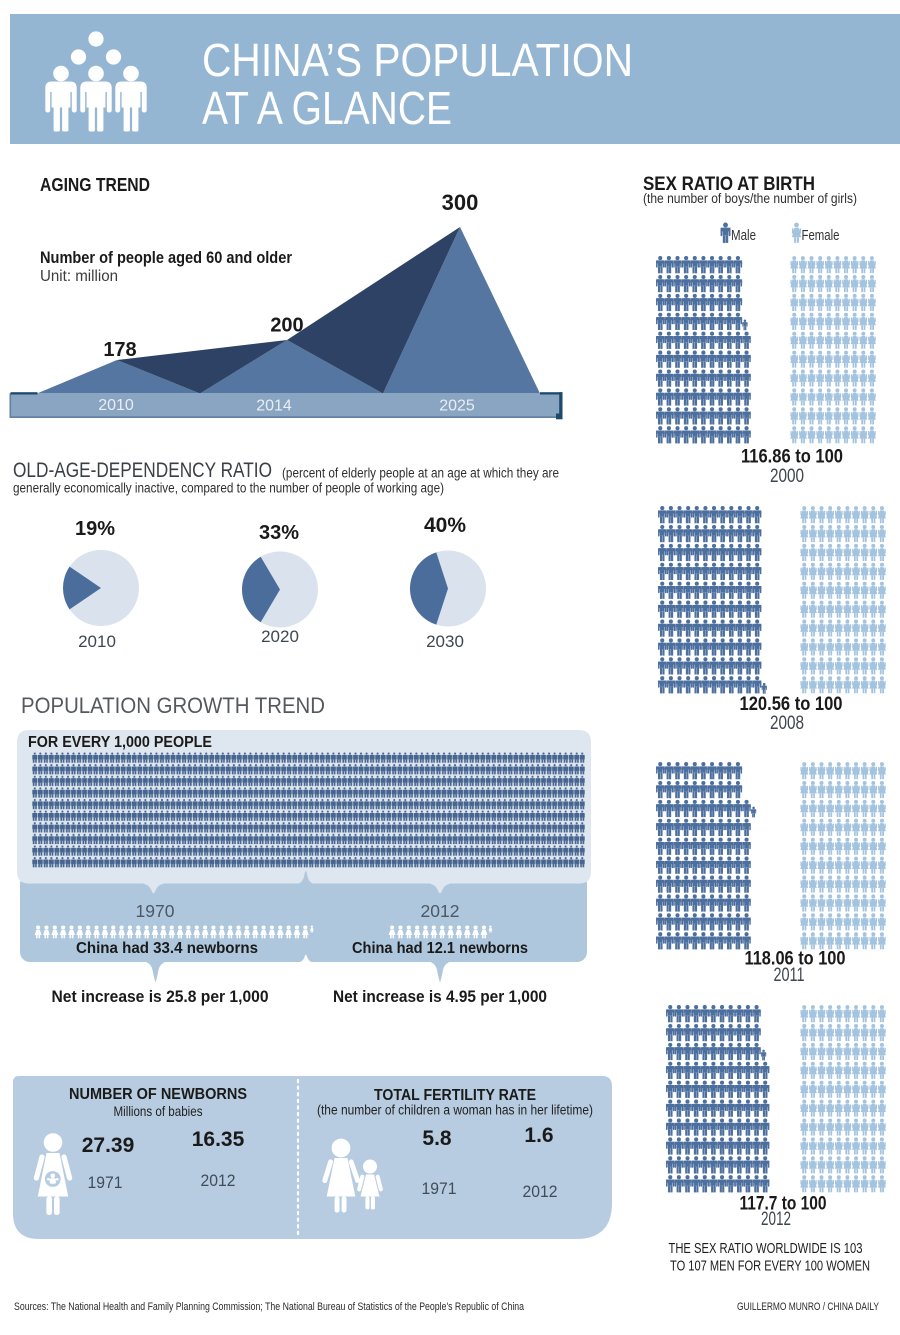 Image resolution: width=900 pixels, height=1335 pixels. Describe the element at coordinates (729, 184) in the screenshot. I see `svg-text: SEX RATIO AT BIRTH` at that location.